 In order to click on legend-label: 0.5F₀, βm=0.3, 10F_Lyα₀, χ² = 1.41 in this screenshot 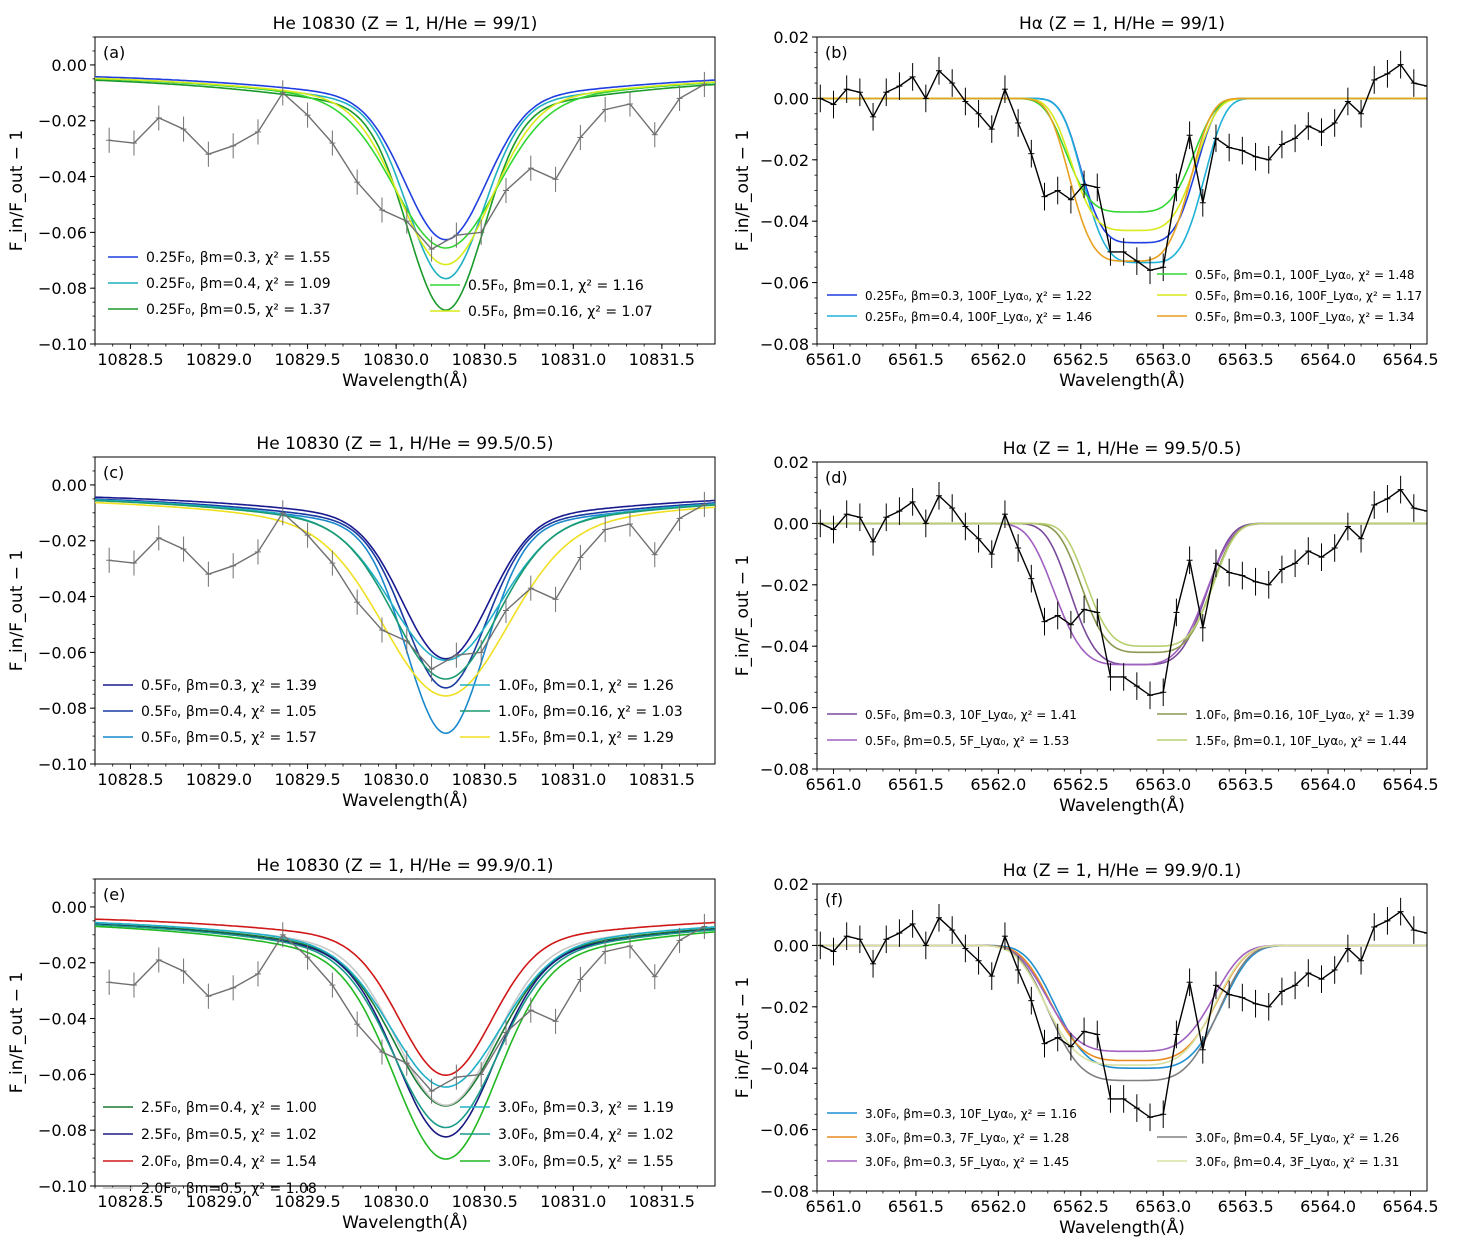, I will do `click(971, 715)`.